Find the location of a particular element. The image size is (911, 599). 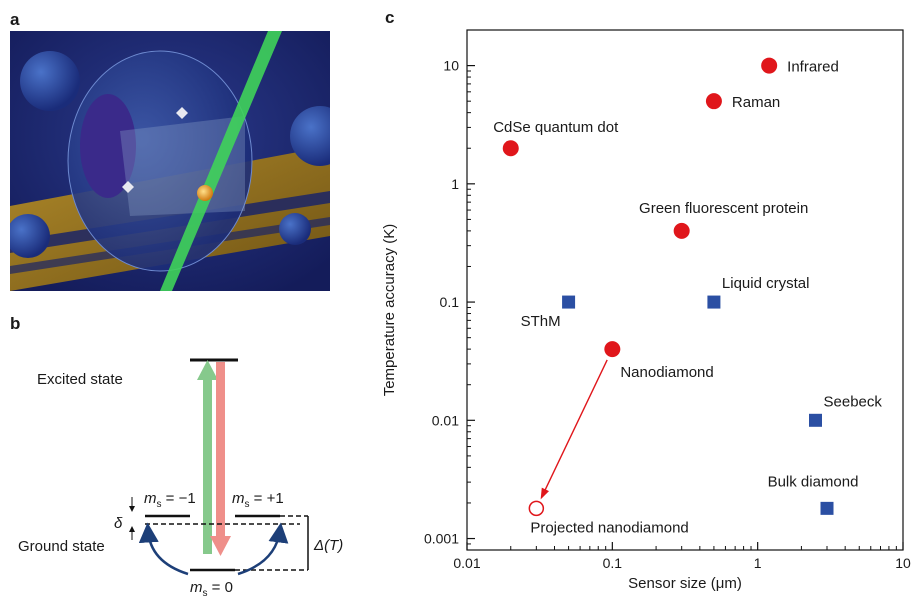

y-tick-label: 0.1 is located at coordinates (450, 302).